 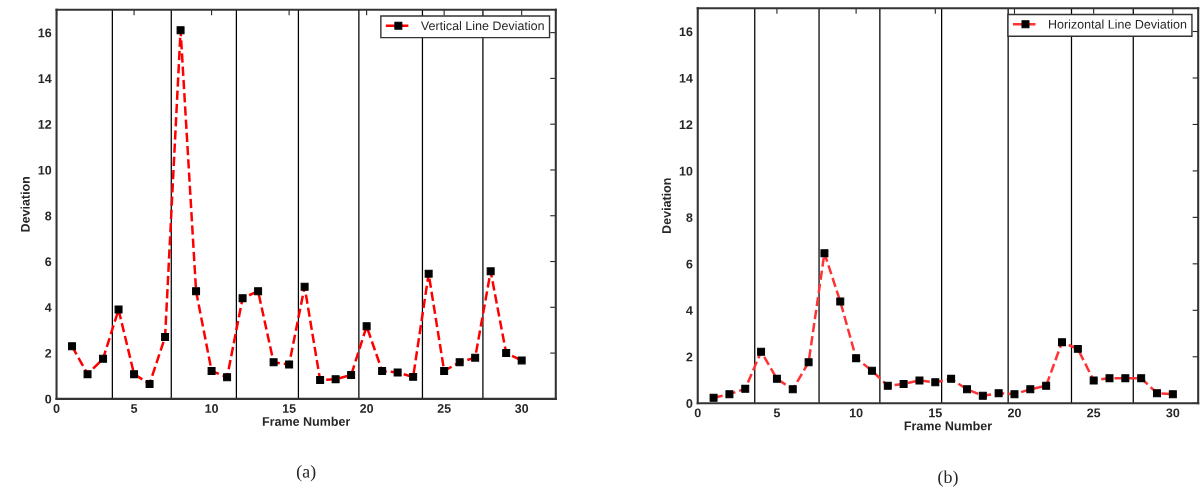 What do you see at coordinates (48, 399) in the screenshot?
I see `y-tick-label: 0` at bounding box center [48, 399].